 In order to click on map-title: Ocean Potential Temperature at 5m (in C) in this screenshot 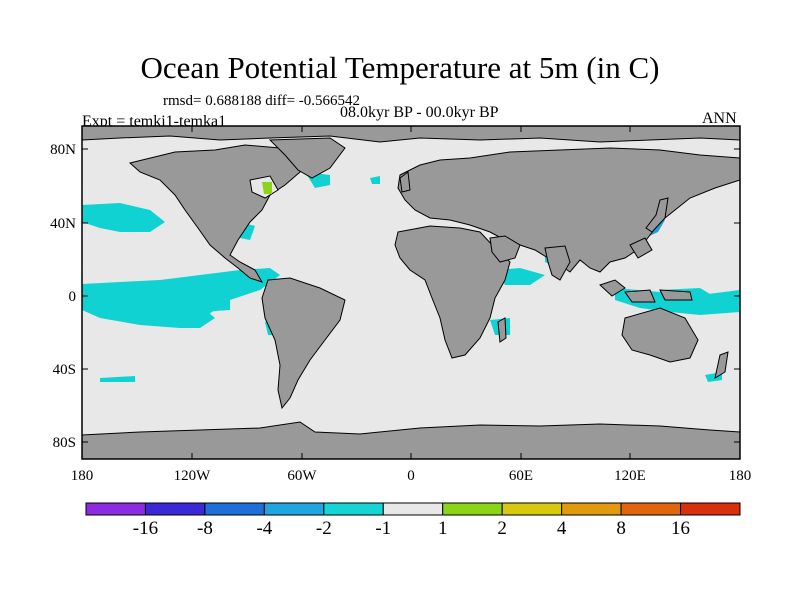, I will do `click(400, 67)`.